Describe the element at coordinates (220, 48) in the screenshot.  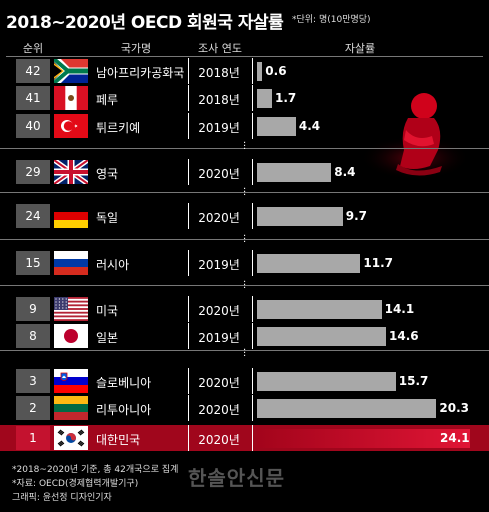
I see `header-year: 조사 연도` at that location.